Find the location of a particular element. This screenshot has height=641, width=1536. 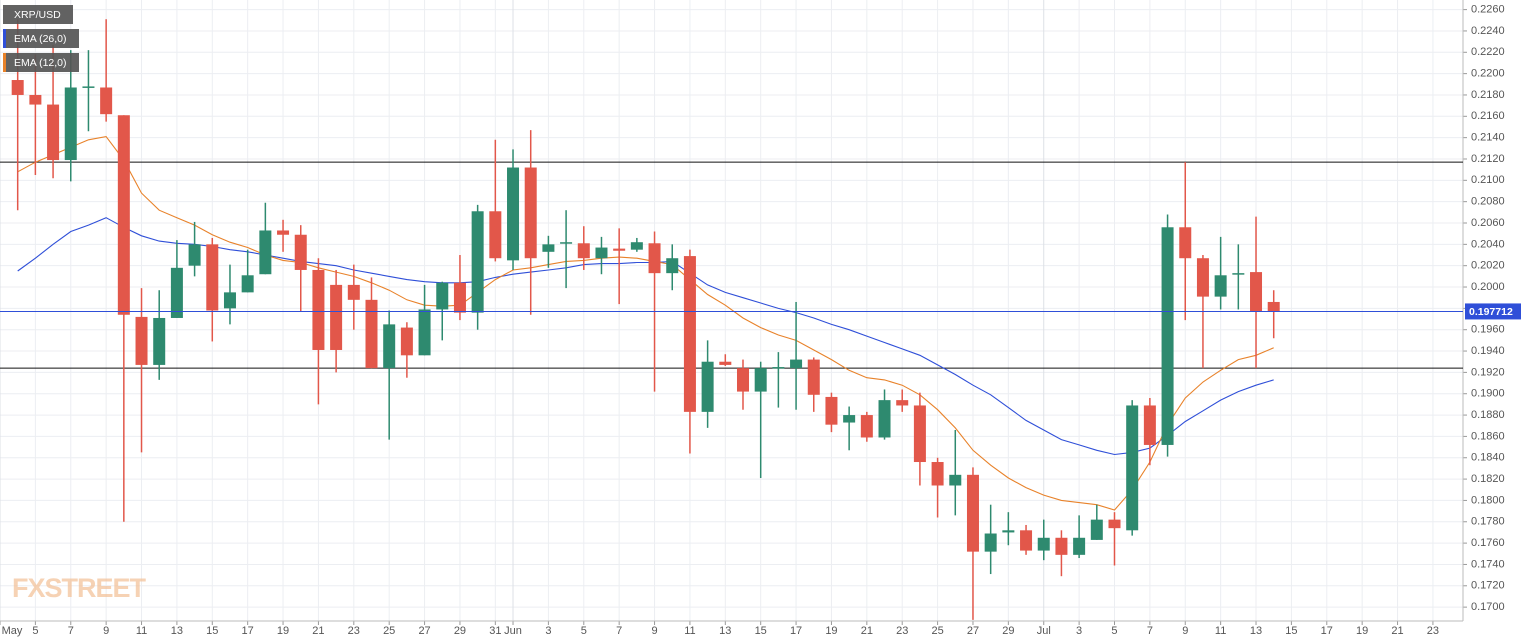

last-price-box is located at coordinates (1493, 311).